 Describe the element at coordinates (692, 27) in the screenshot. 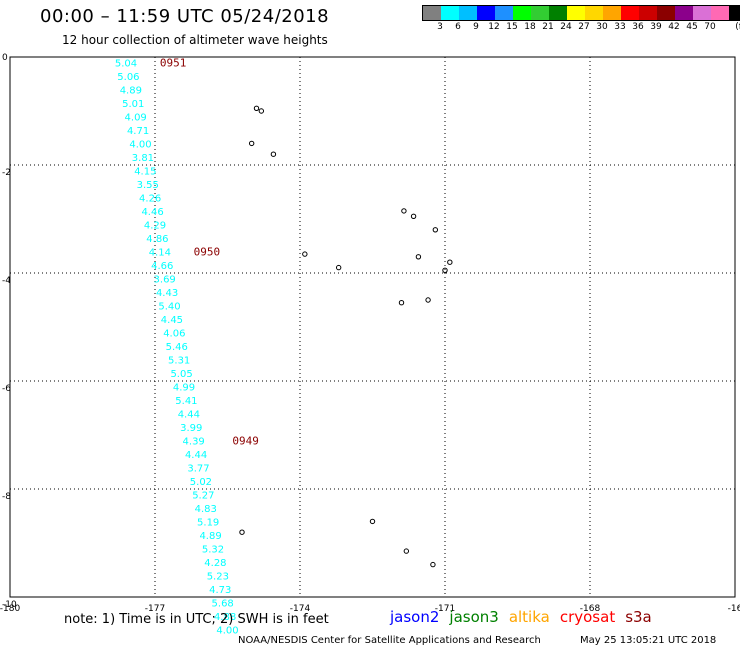

I see `color-scale-label: 45` at that location.